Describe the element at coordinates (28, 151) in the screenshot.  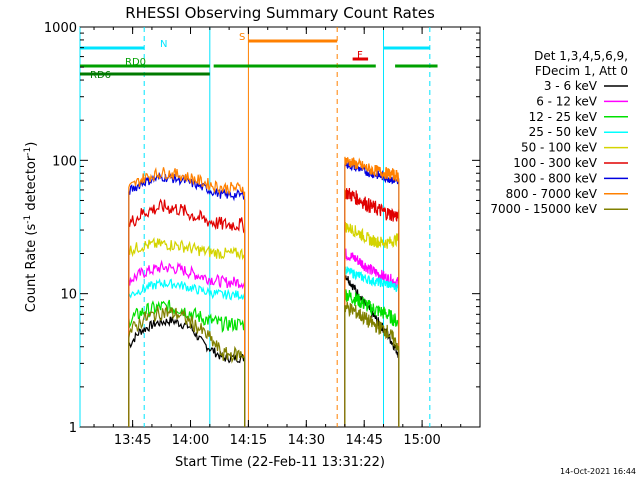
I see `y-axis-label-exp2: -1` at that location.